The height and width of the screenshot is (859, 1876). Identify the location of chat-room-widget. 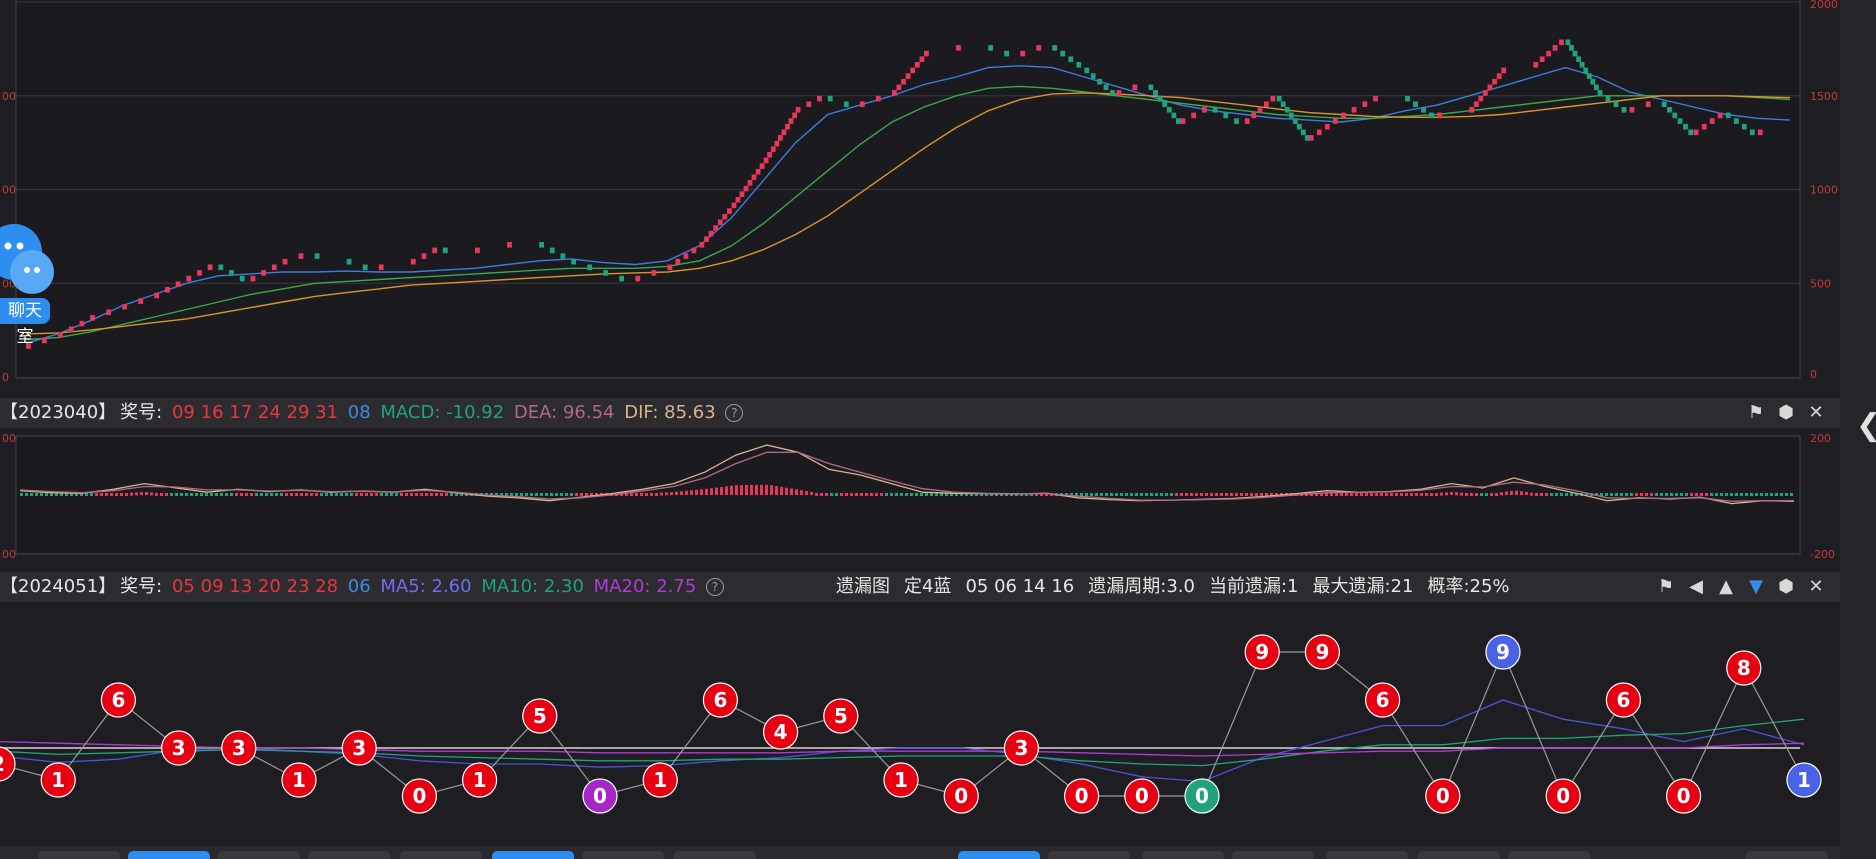
(27, 272).